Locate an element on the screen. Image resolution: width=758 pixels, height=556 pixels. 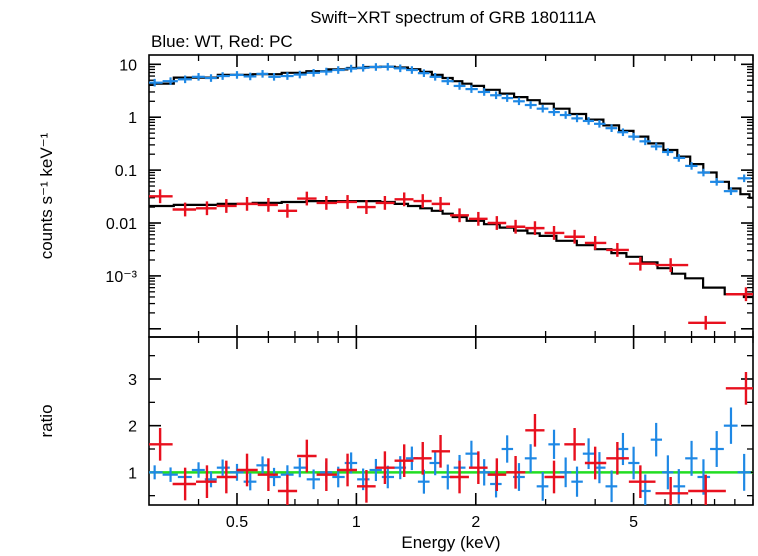
y-tick-label: 3 is located at coordinates (132, 380).